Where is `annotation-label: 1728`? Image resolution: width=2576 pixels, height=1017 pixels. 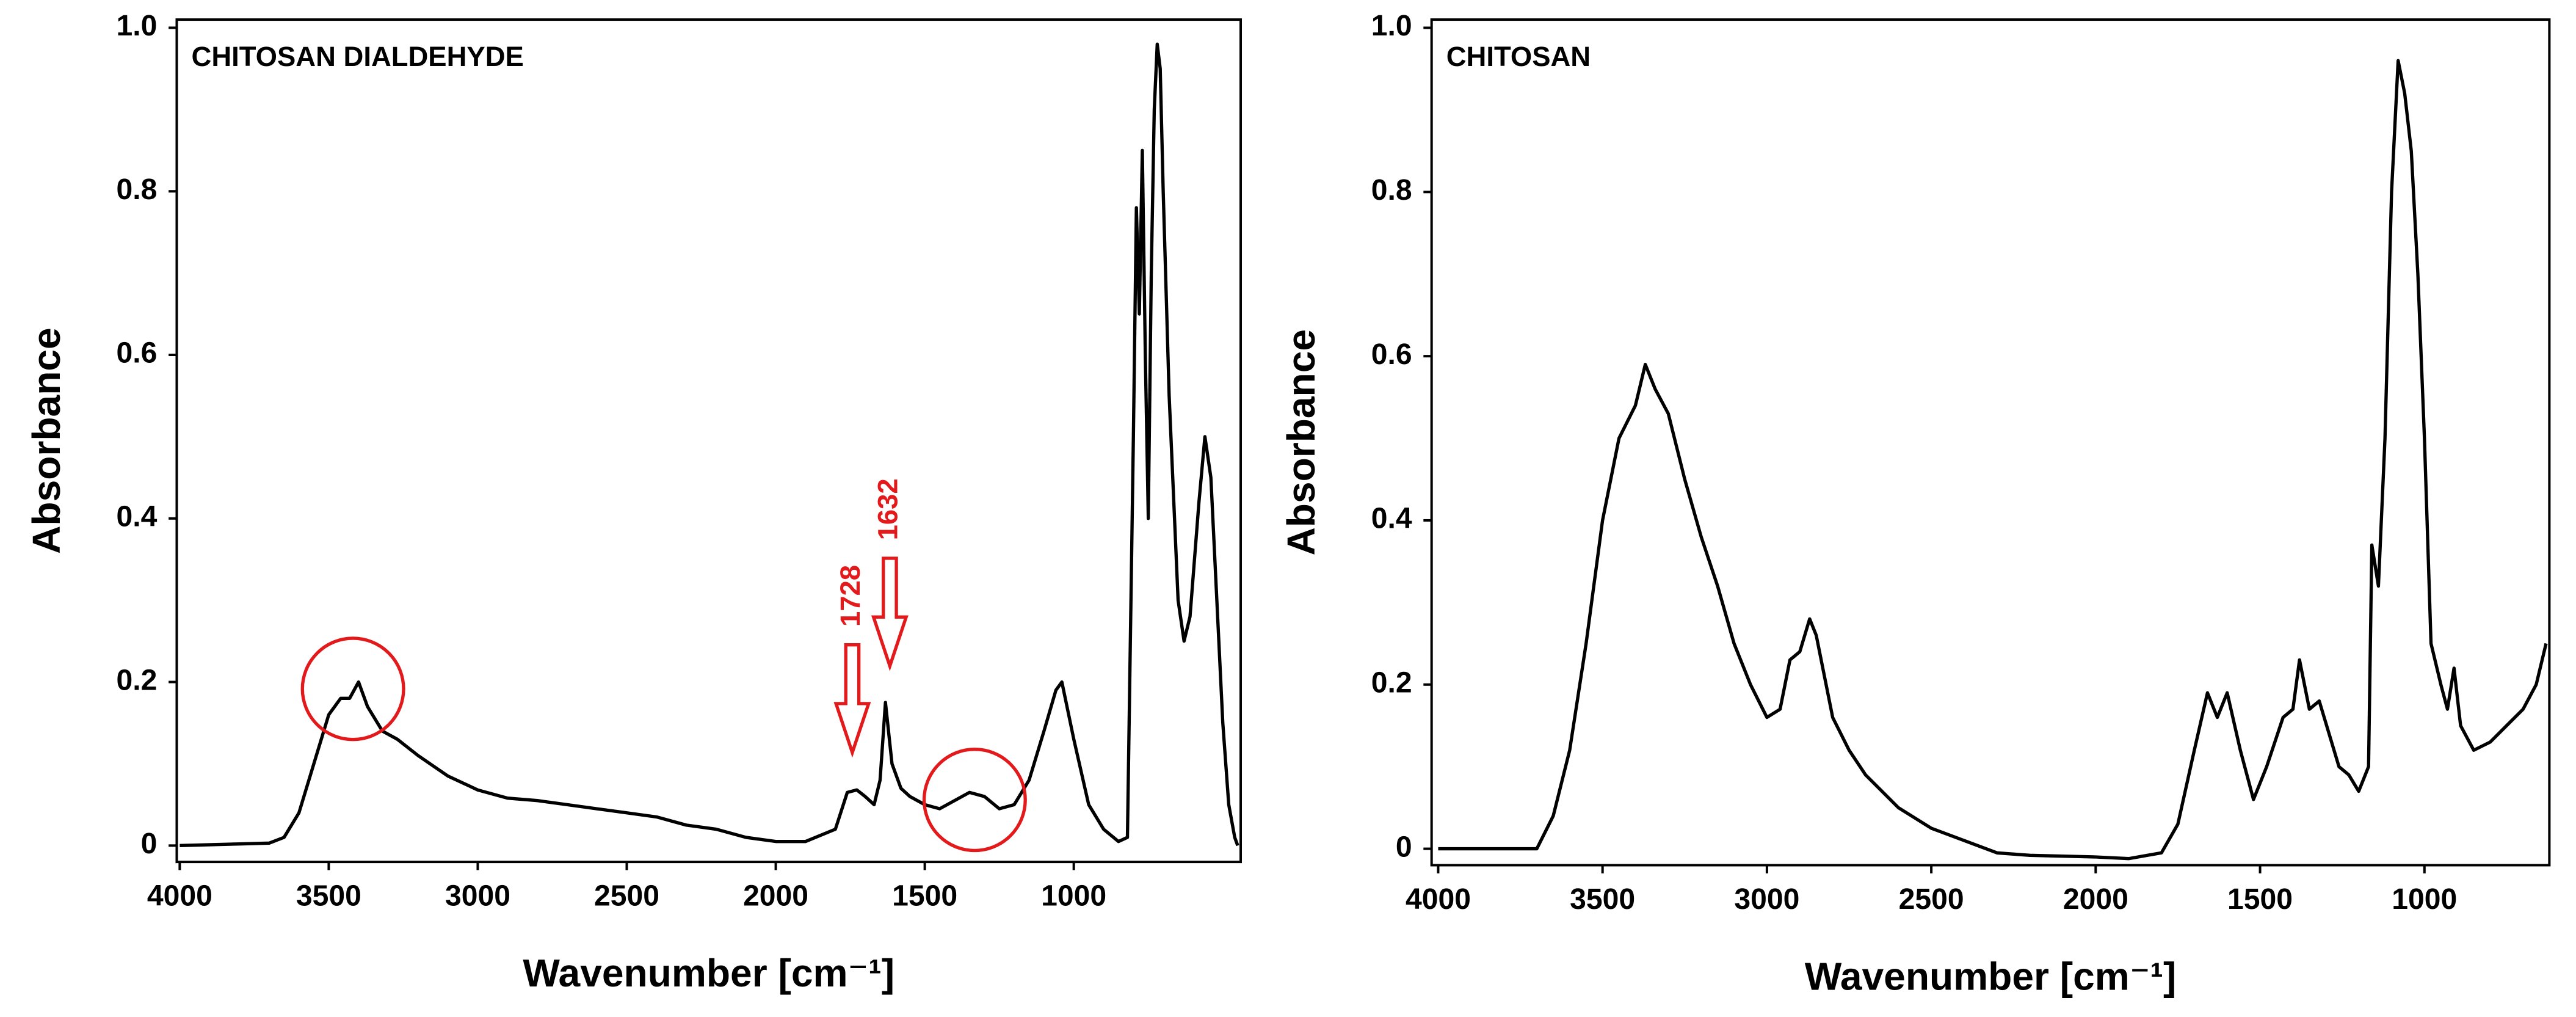 annotation-label: 1728 is located at coordinates (850, 596).